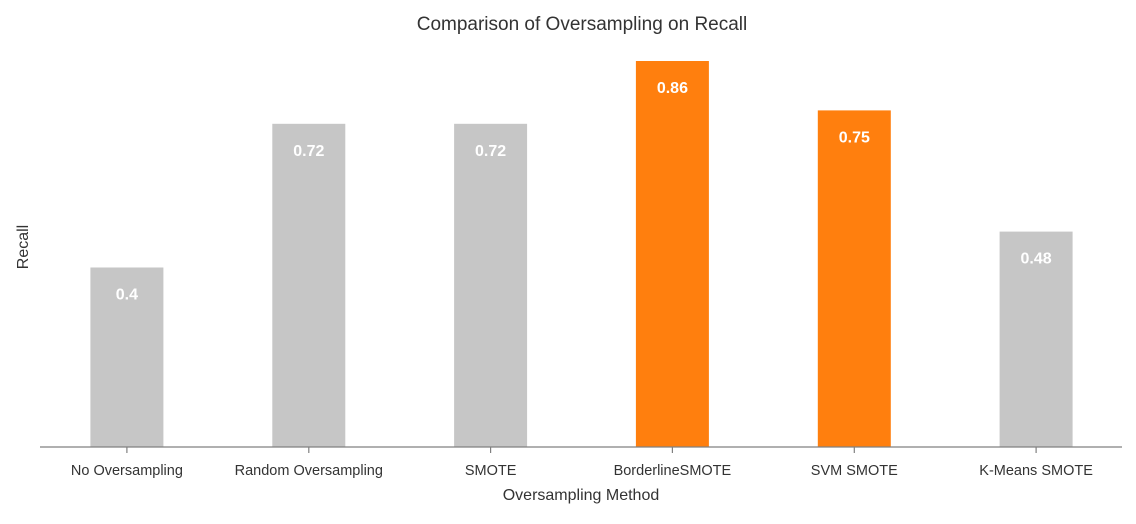 The width and height of the screenshot is (1136, 524). Describe the element at coordinates (672, 254) in the screenshot. I see `bar-borderlinesmote` at that location.